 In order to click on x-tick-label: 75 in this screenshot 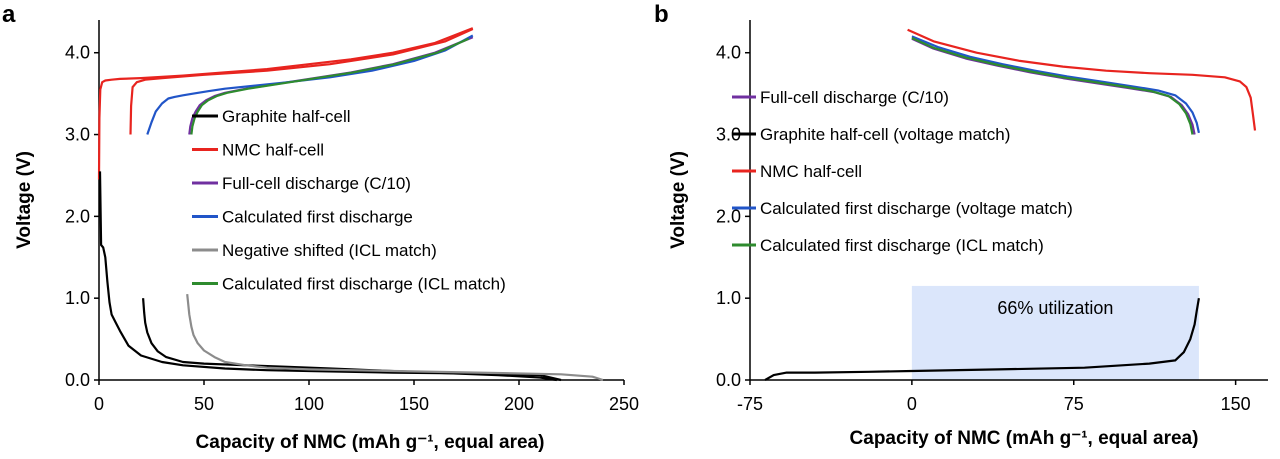, I will do `click(1074, 404)`.